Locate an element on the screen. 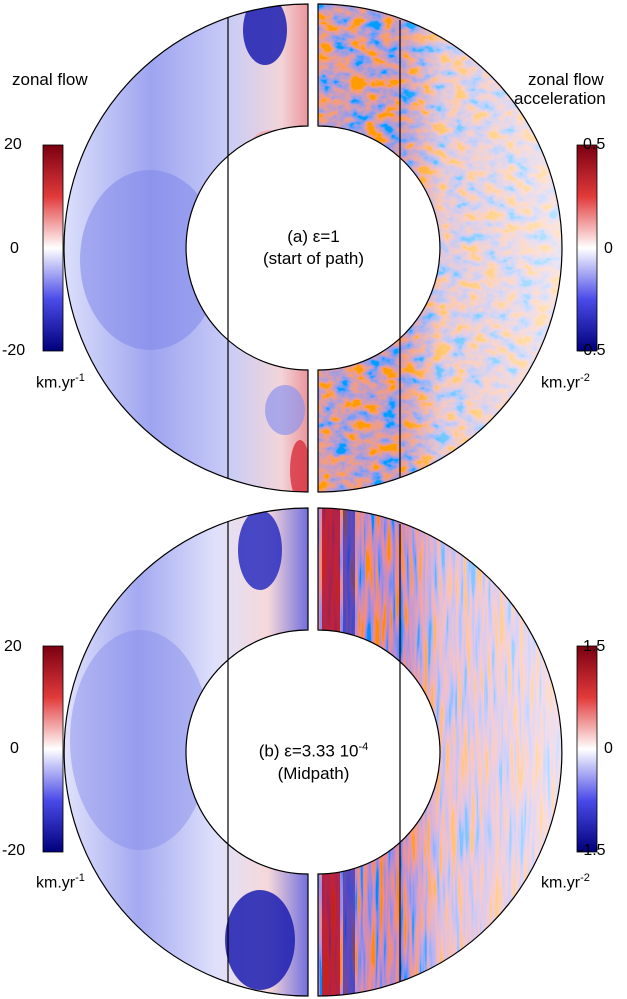  panel-a-left-cbar-max: 20 is located at coordinates (13, 144).